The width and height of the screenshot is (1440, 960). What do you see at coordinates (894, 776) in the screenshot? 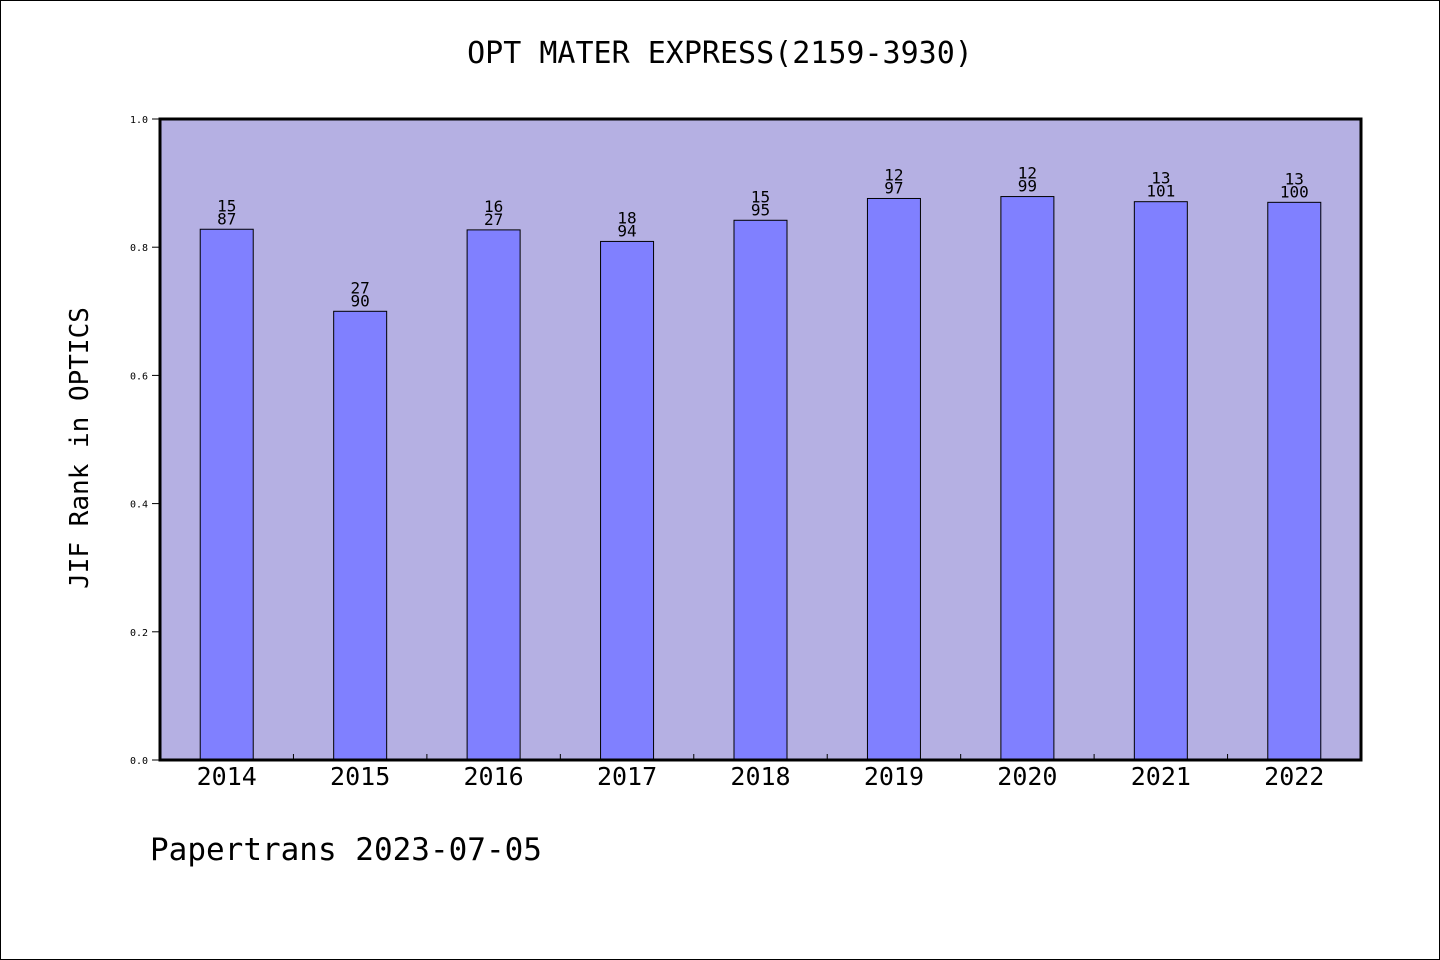
I see `x-tick-label: 2019` at bounding box center [894, 776].